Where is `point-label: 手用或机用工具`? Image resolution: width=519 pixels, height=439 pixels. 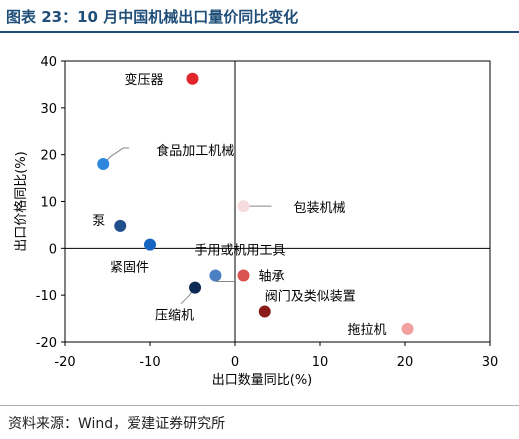 point-label: 手用或机用工具 is located at coordinates (239, 250).